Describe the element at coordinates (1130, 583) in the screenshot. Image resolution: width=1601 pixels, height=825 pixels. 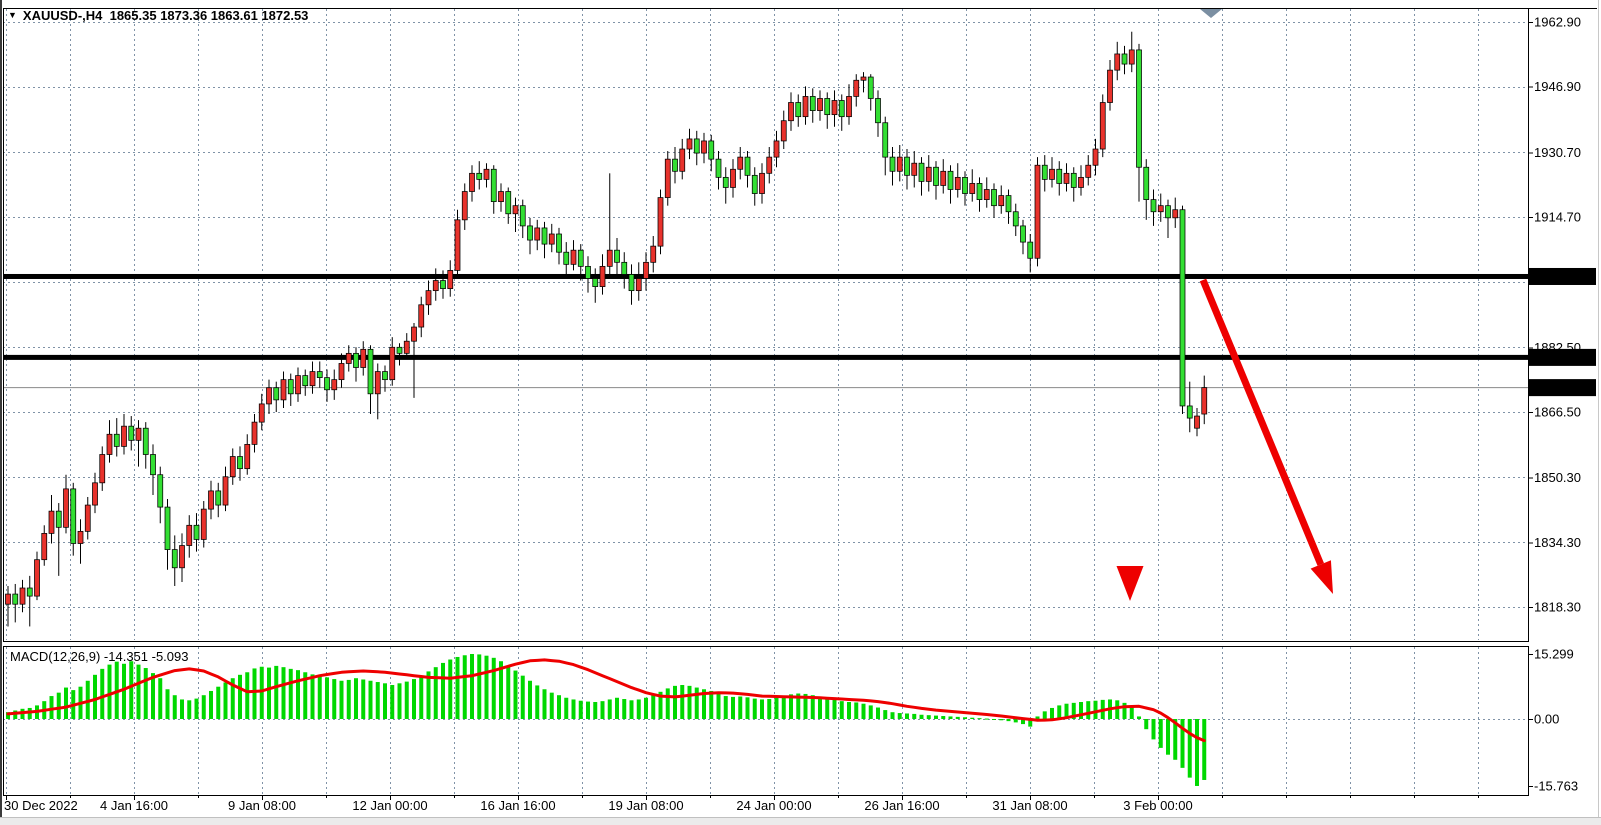
I see `sell-signal-triangle-icon` at that location.